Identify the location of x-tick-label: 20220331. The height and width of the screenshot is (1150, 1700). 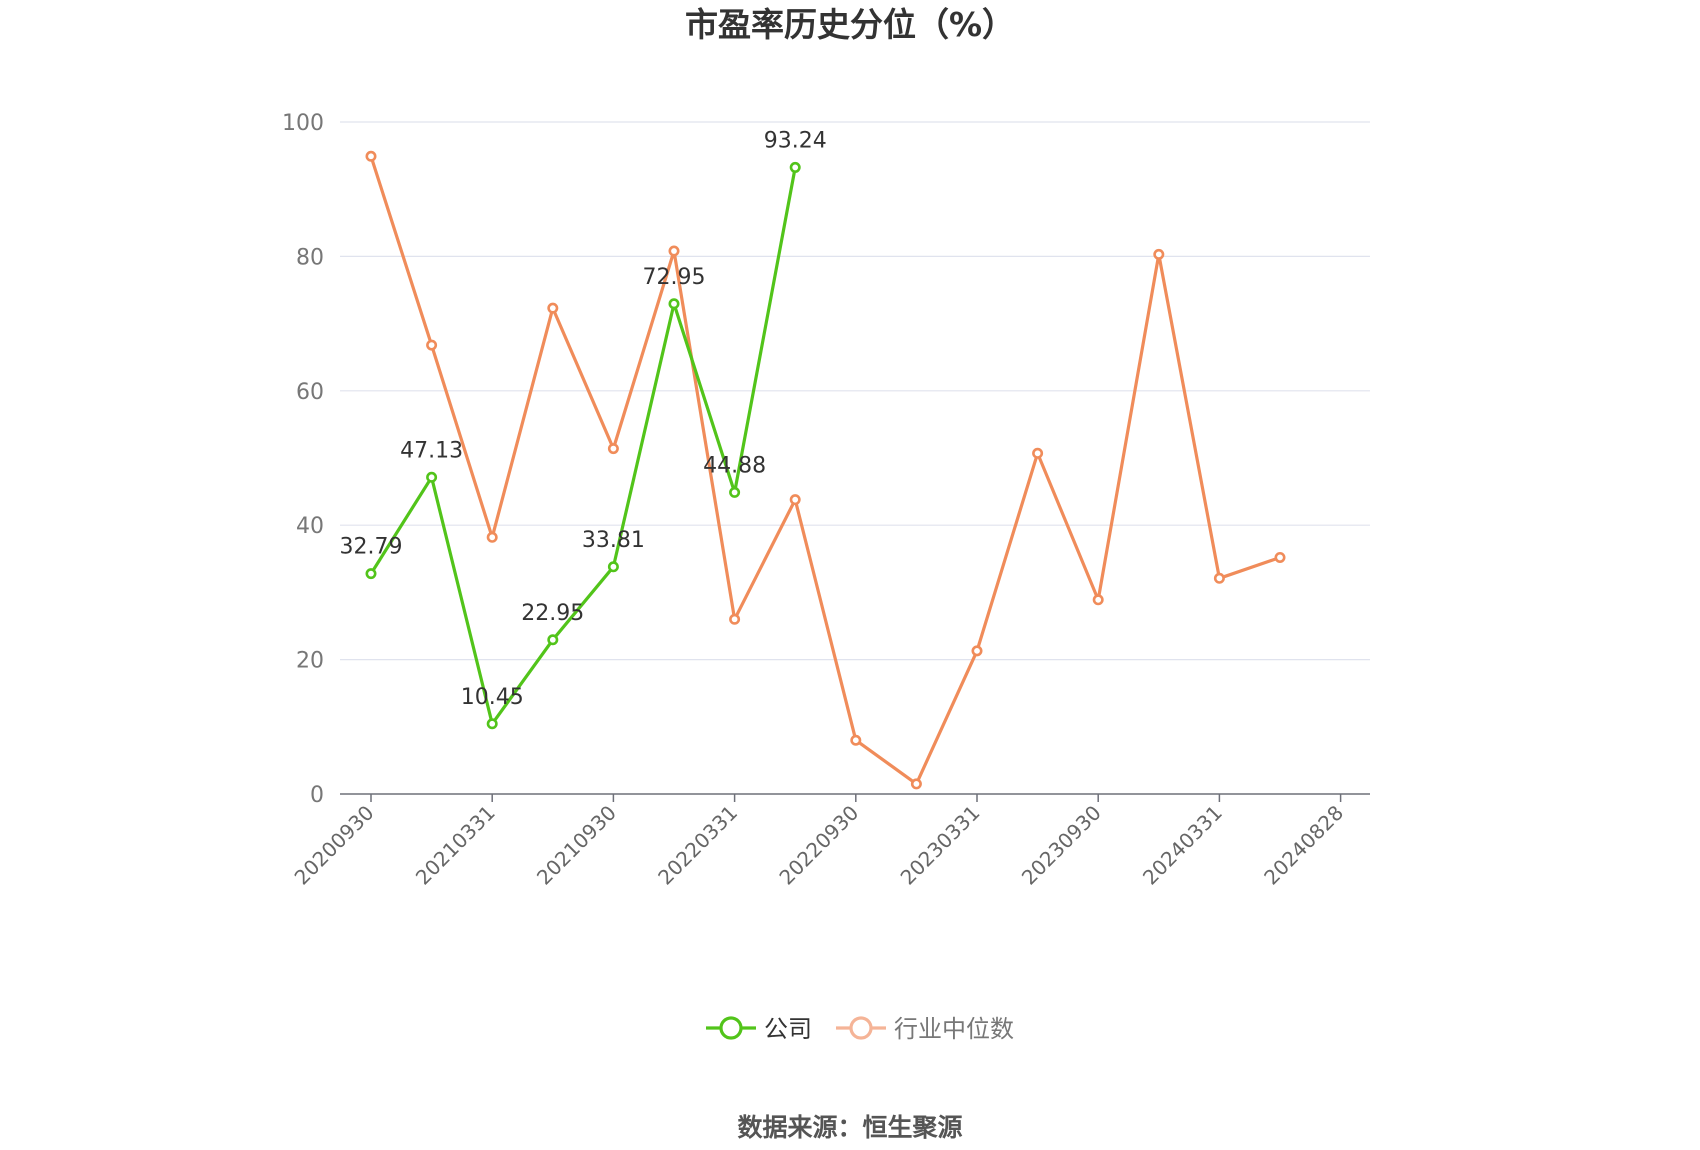
(697, 845).